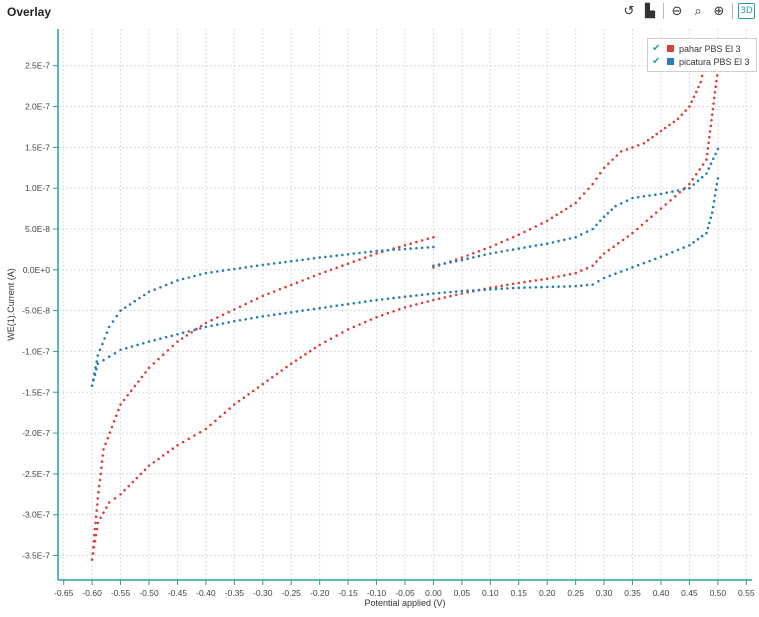  I want to click on y-tick-label: -1.0E-7, so click(36, 351).